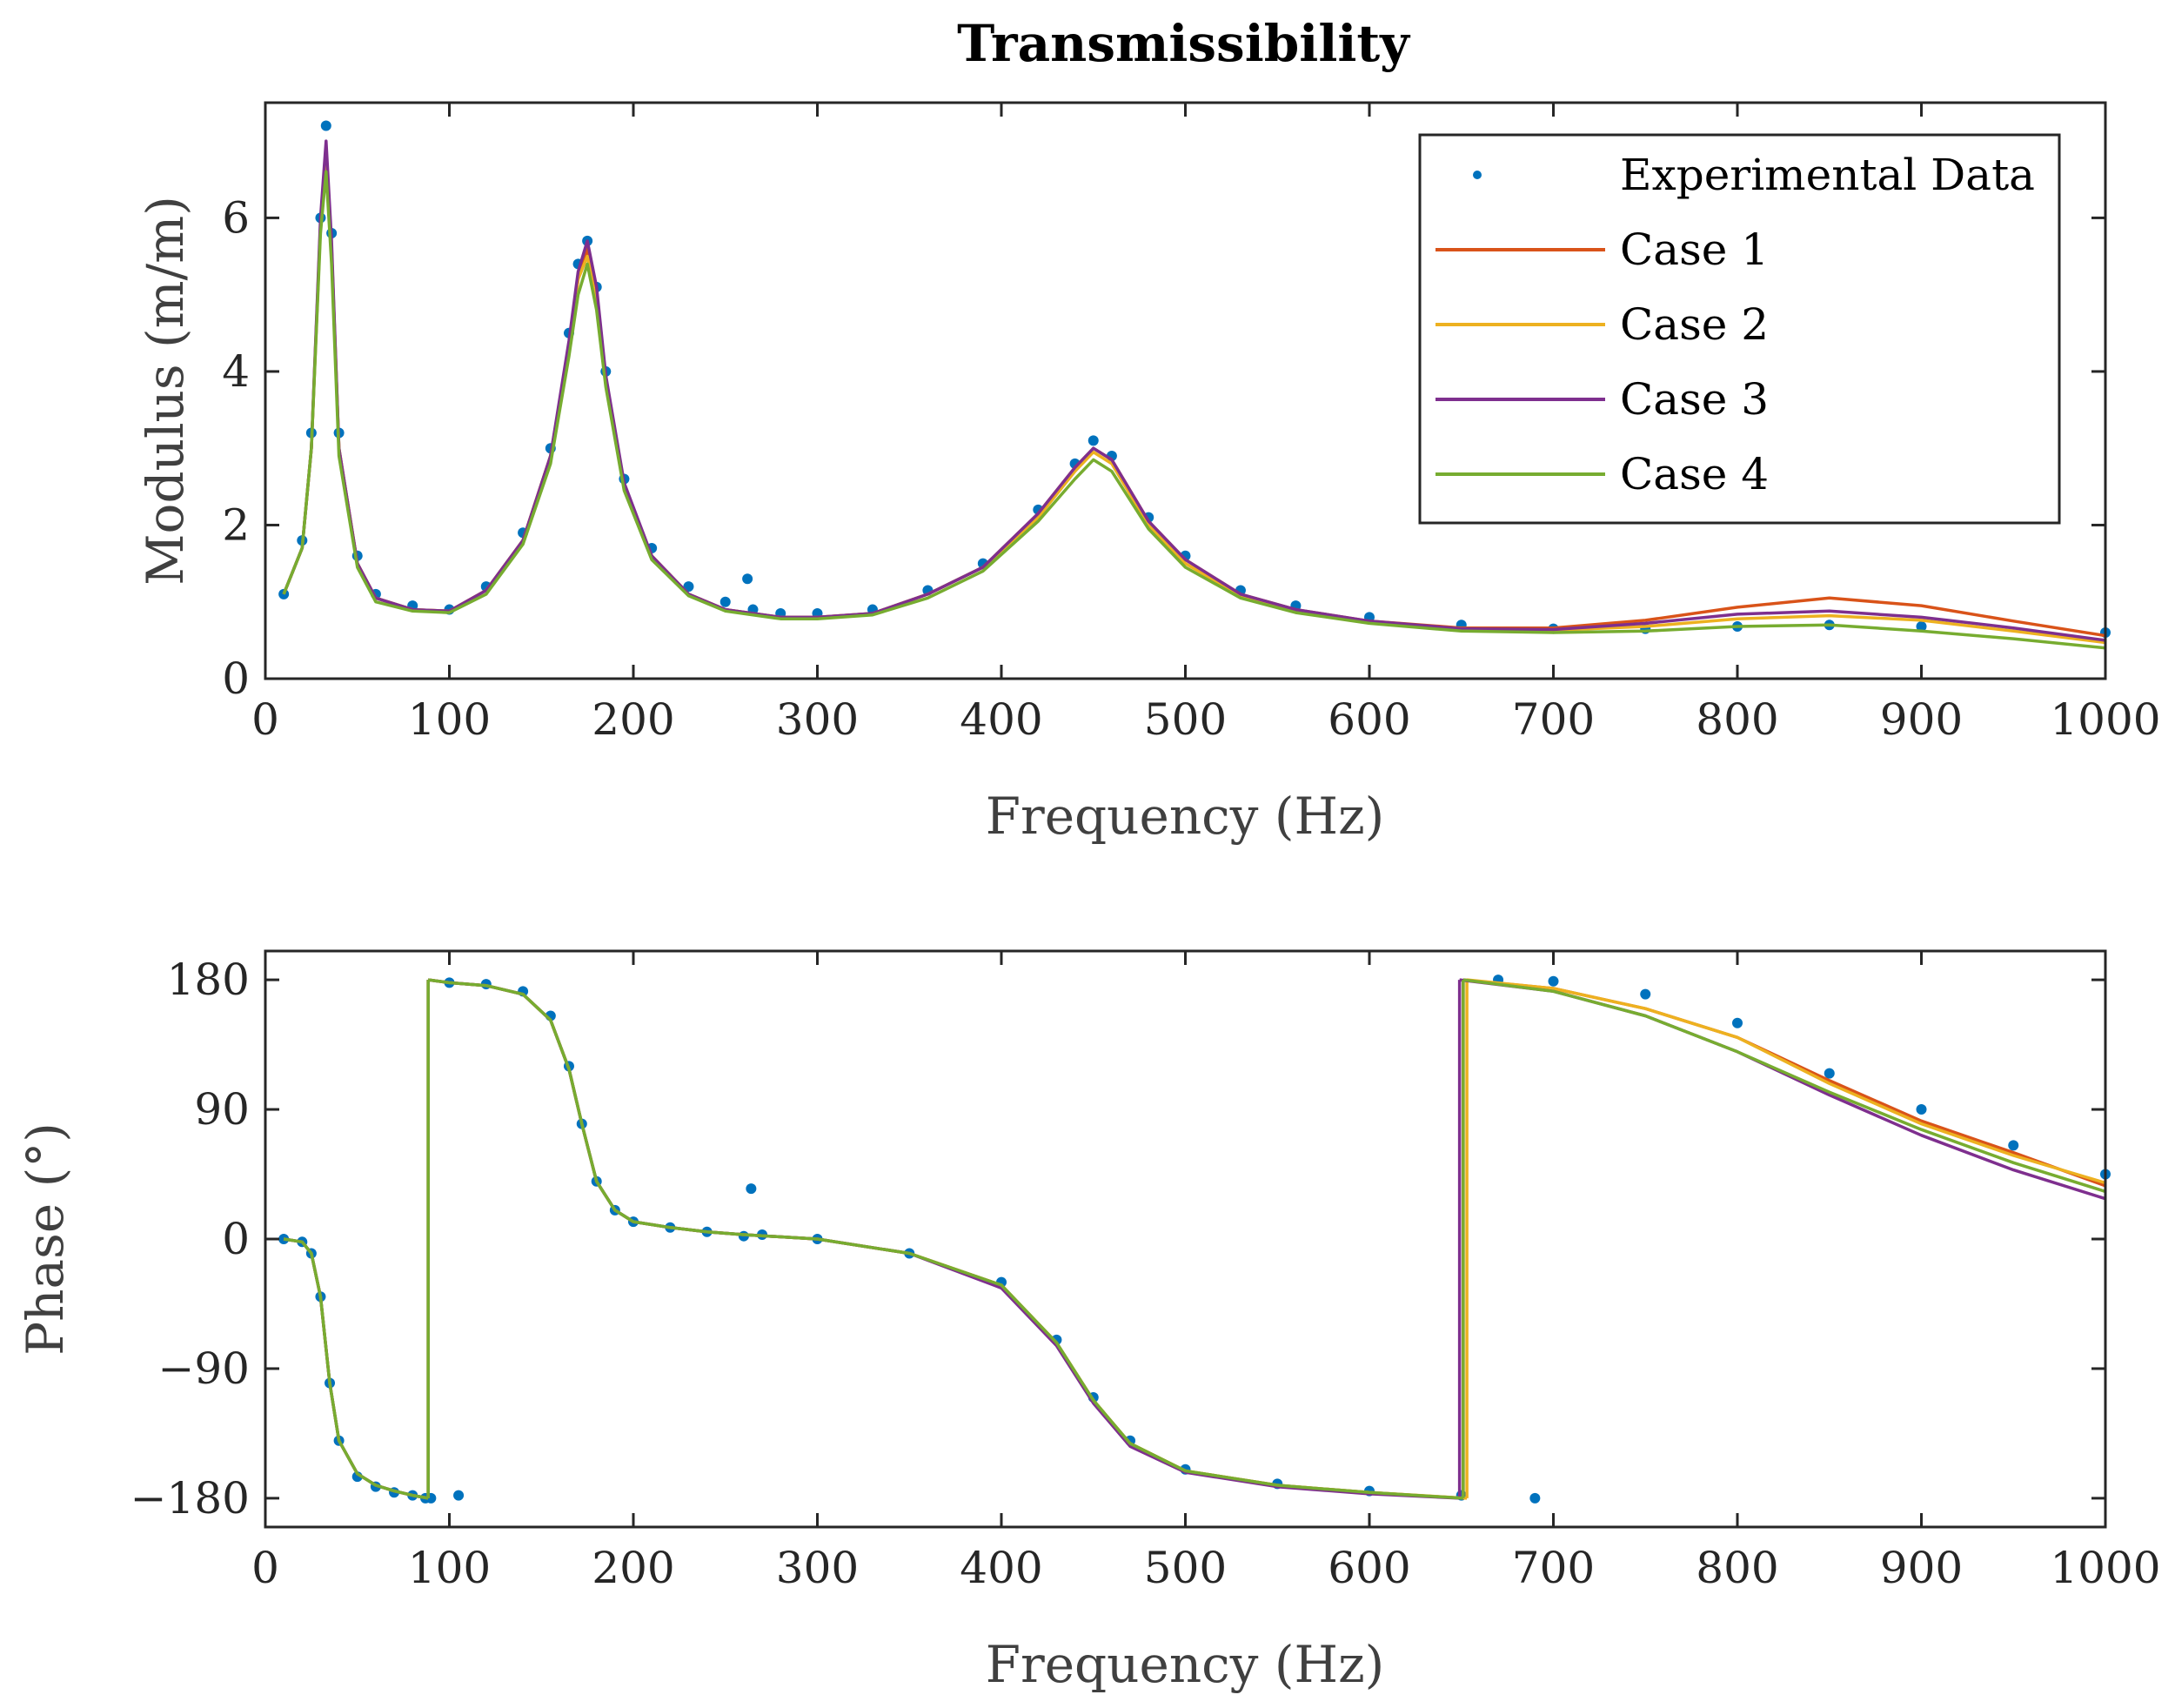  Describe the element at coordinates (236, 218) in the screenshot. I see `y-tick-label: 6` at that location.